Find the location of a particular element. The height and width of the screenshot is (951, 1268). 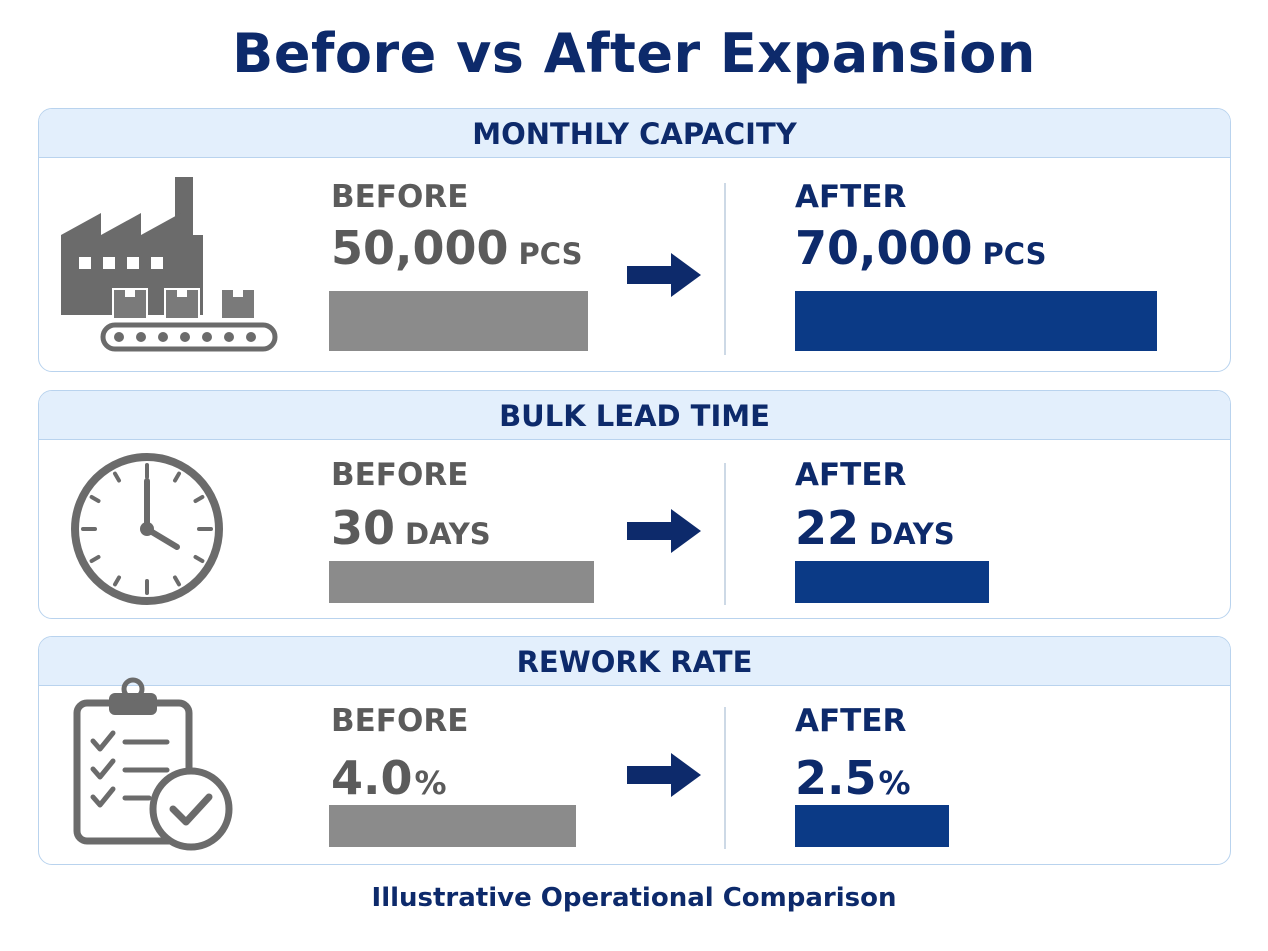

before-unit: % is located at coordinates (430, 783).